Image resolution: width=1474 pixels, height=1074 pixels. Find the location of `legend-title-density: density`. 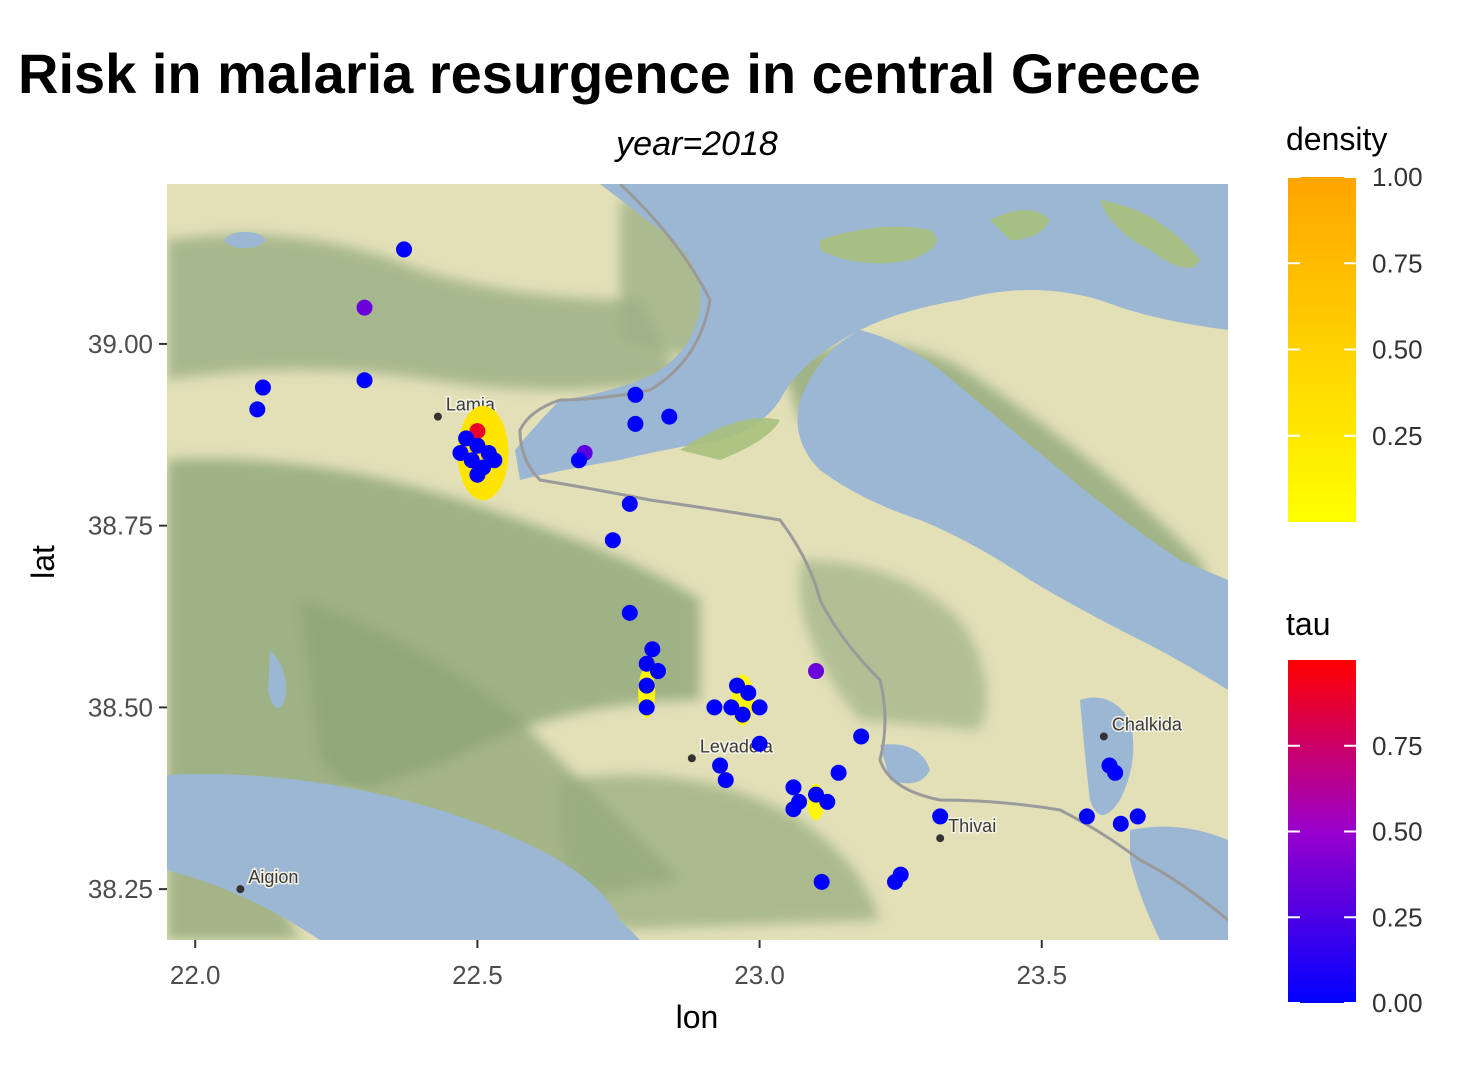

legend-title-density: density is located at coordinates (1336, 139).